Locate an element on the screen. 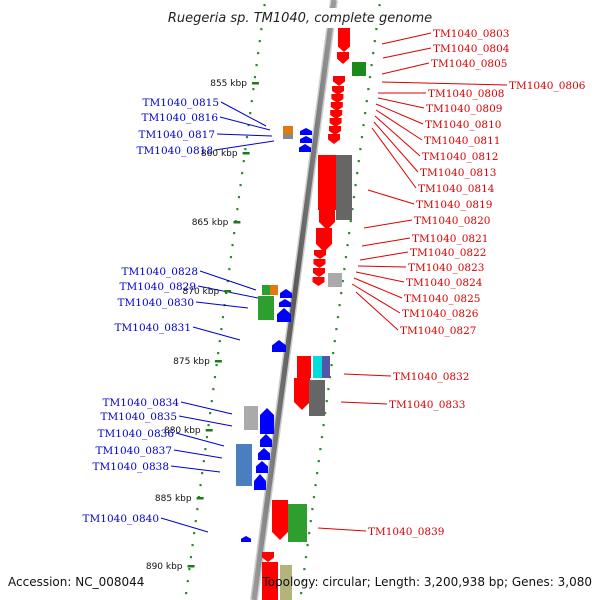 The height and width of the screenshot is (600, 600). gene-label-forward: TM1040_0804 is located at coordinates (471, 49).